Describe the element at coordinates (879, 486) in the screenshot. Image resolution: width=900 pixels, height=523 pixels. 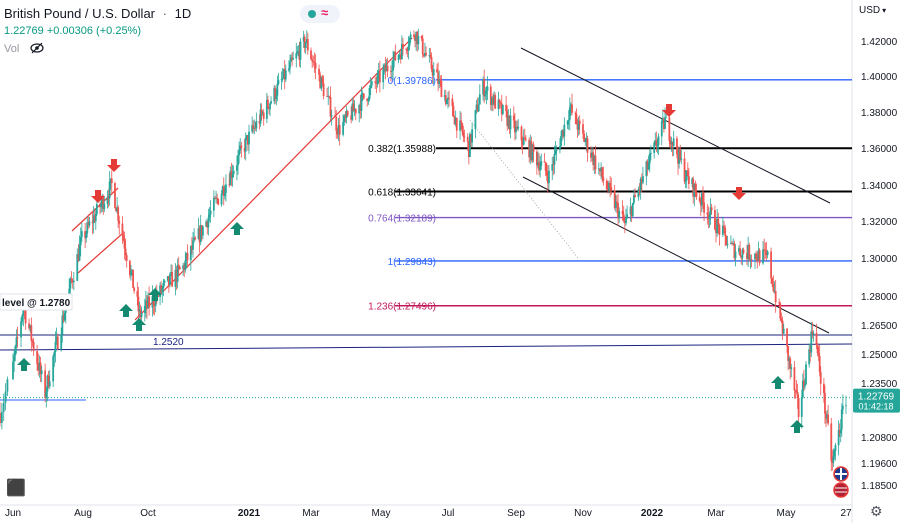
I see `price-tick-label: 1.18500` at that location.